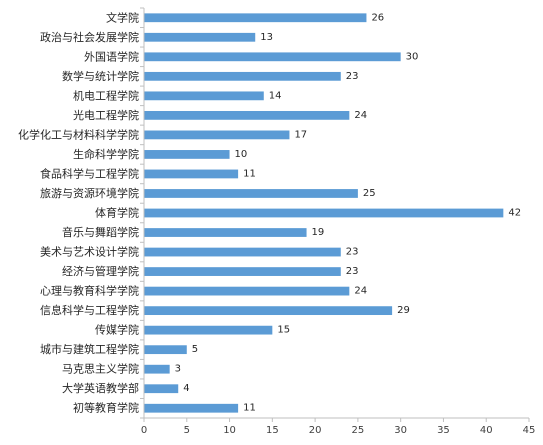  What do you see at coordinates (486, 430) in the screenshot?
I see `x-tick-label: 40` at bounding box center [486, 430].